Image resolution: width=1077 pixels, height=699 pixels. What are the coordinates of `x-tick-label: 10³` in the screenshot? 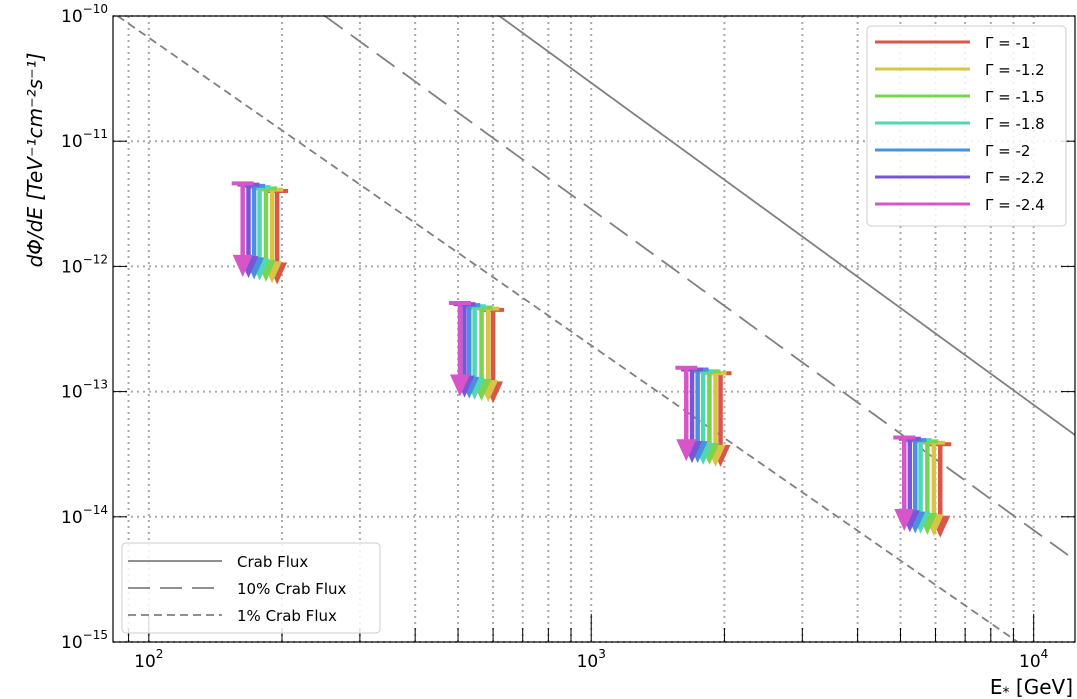 It's located at (591, 659).